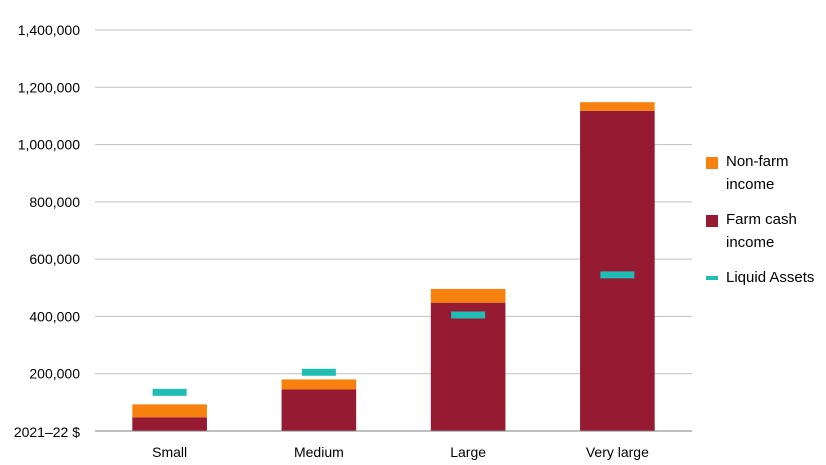  Describe the element at coordinates (54, 316) in the screenshot. I see `y-tick-label: 400,000` at that location.